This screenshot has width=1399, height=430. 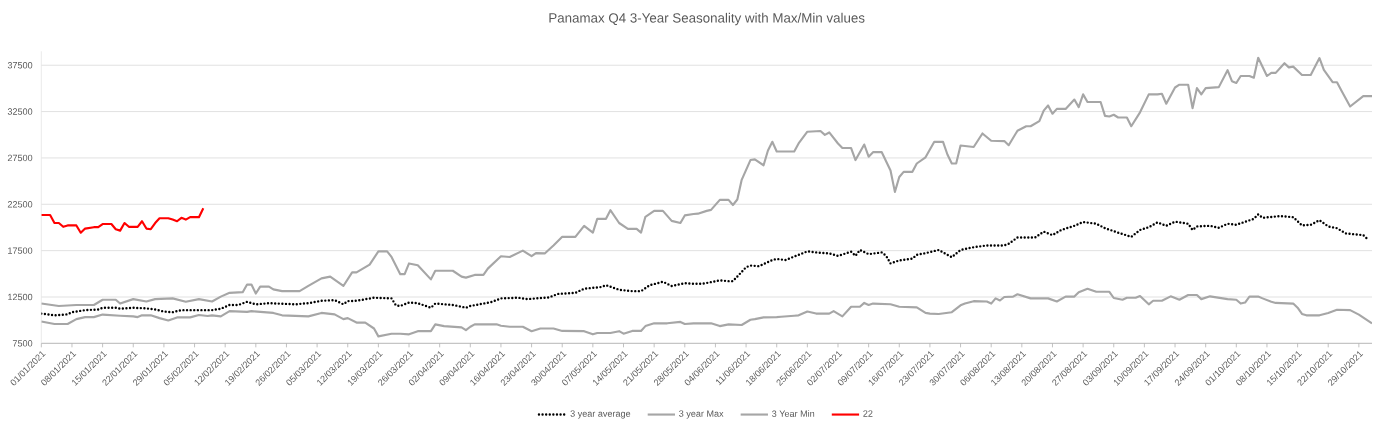 I want to click on y-tick-label: 22500, so click(x=20, y=204).